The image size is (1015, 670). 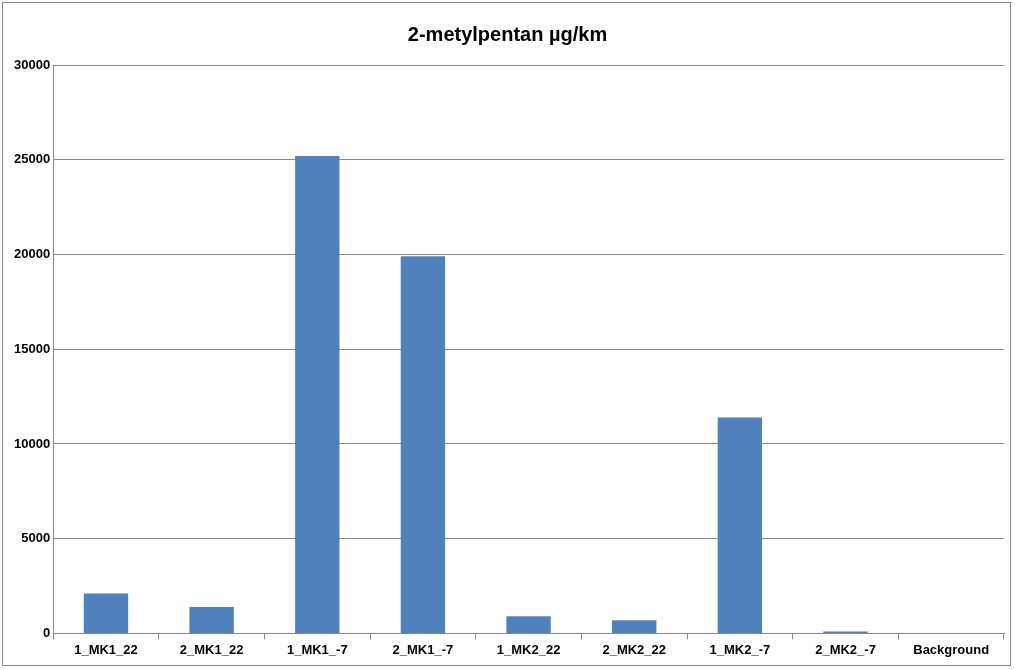 I want to click on y-tick-label: 20000, so click(x=32, y=254).